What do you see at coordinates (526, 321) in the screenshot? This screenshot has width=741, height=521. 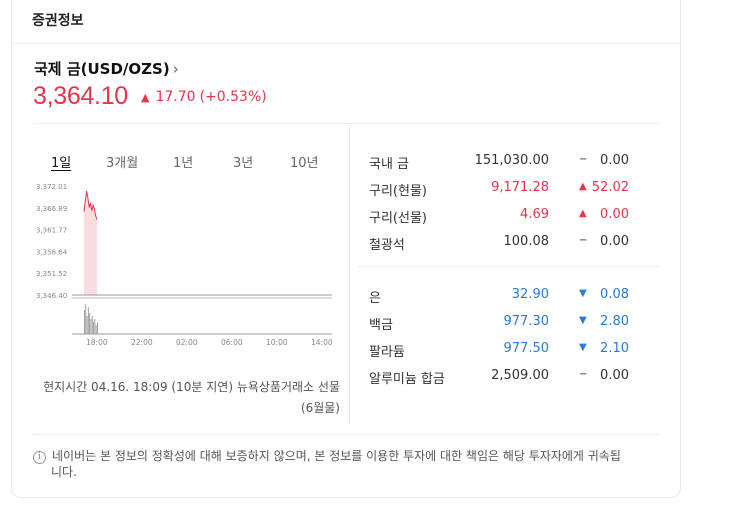 I see `quote-price: 977.30` at bounding box center [526, 321].